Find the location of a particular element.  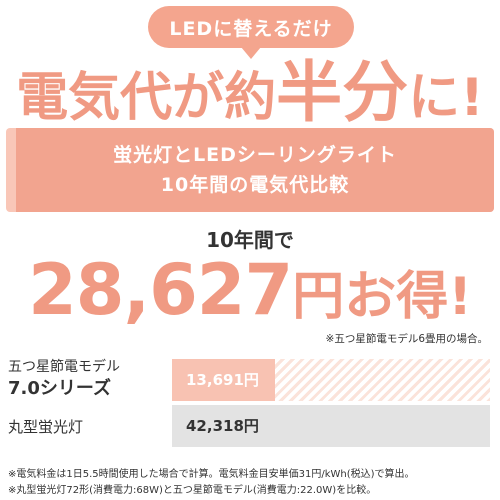

speech-bubble-tail is located at coordinates (251, 53).